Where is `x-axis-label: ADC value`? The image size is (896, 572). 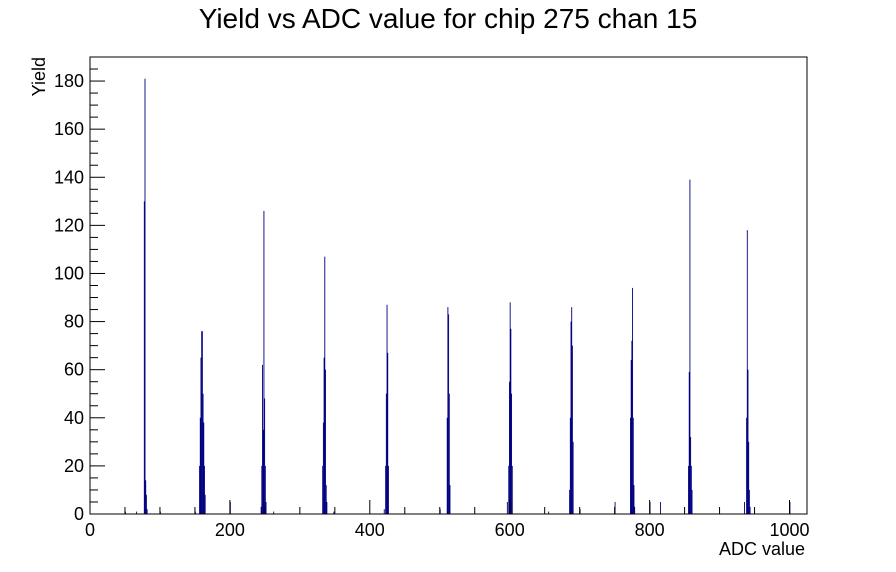 x-axis-label: ADC value is located at coordinates (762, 549).